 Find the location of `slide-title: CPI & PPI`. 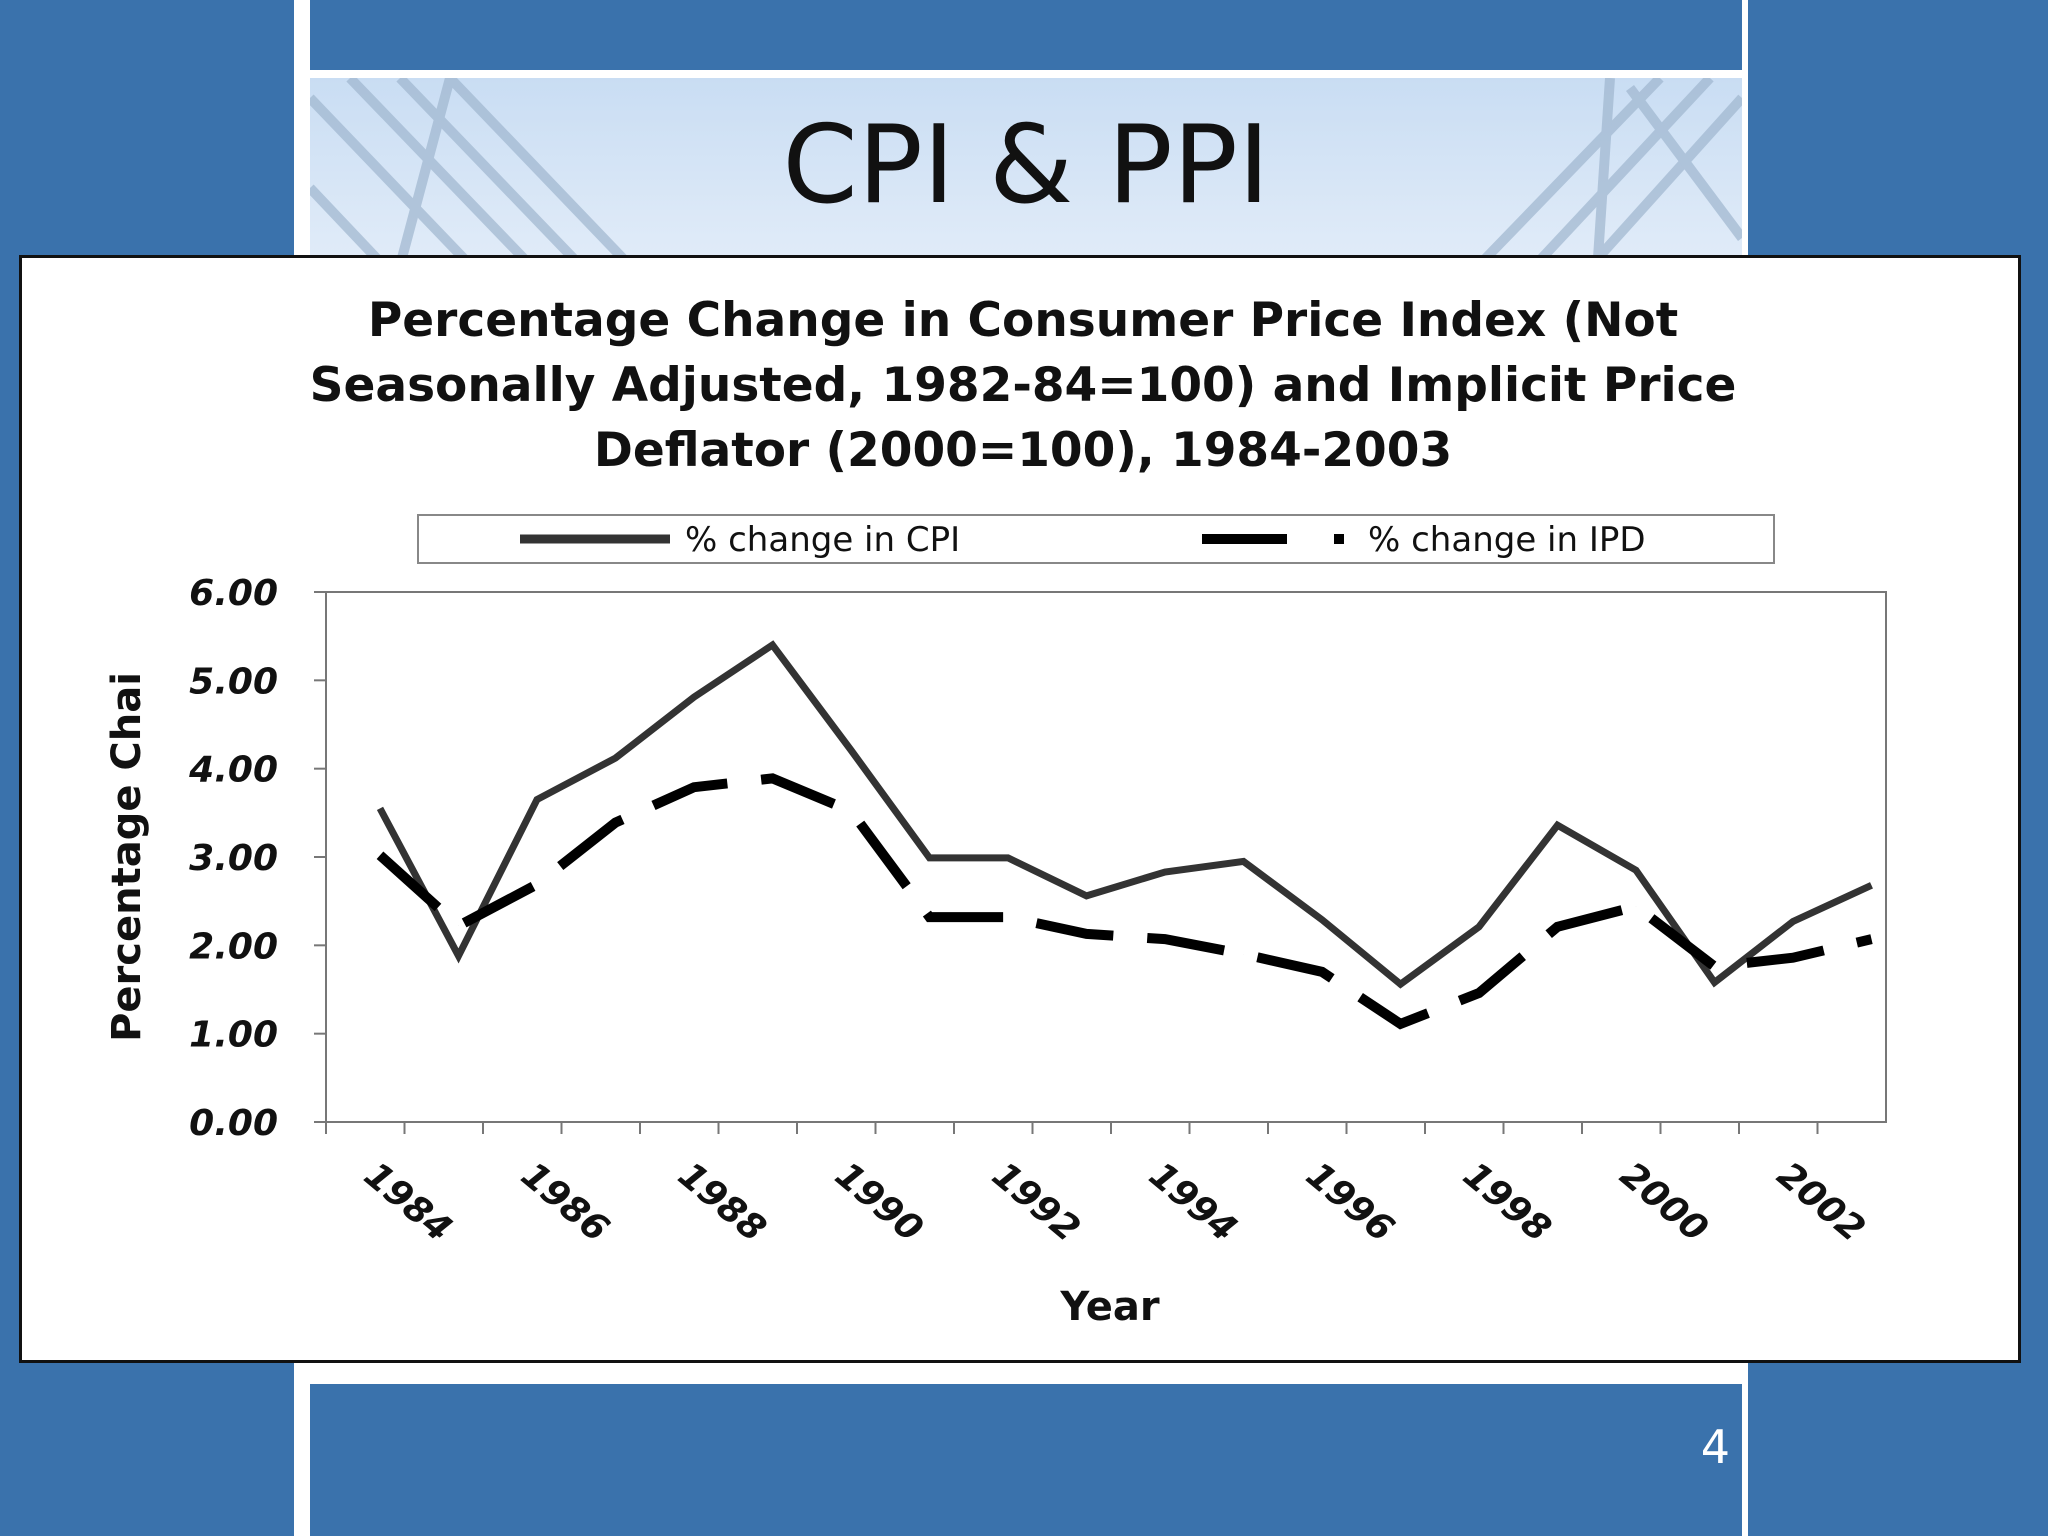

slide-title: CPI & PPI is located at coordinates (1026, 165).